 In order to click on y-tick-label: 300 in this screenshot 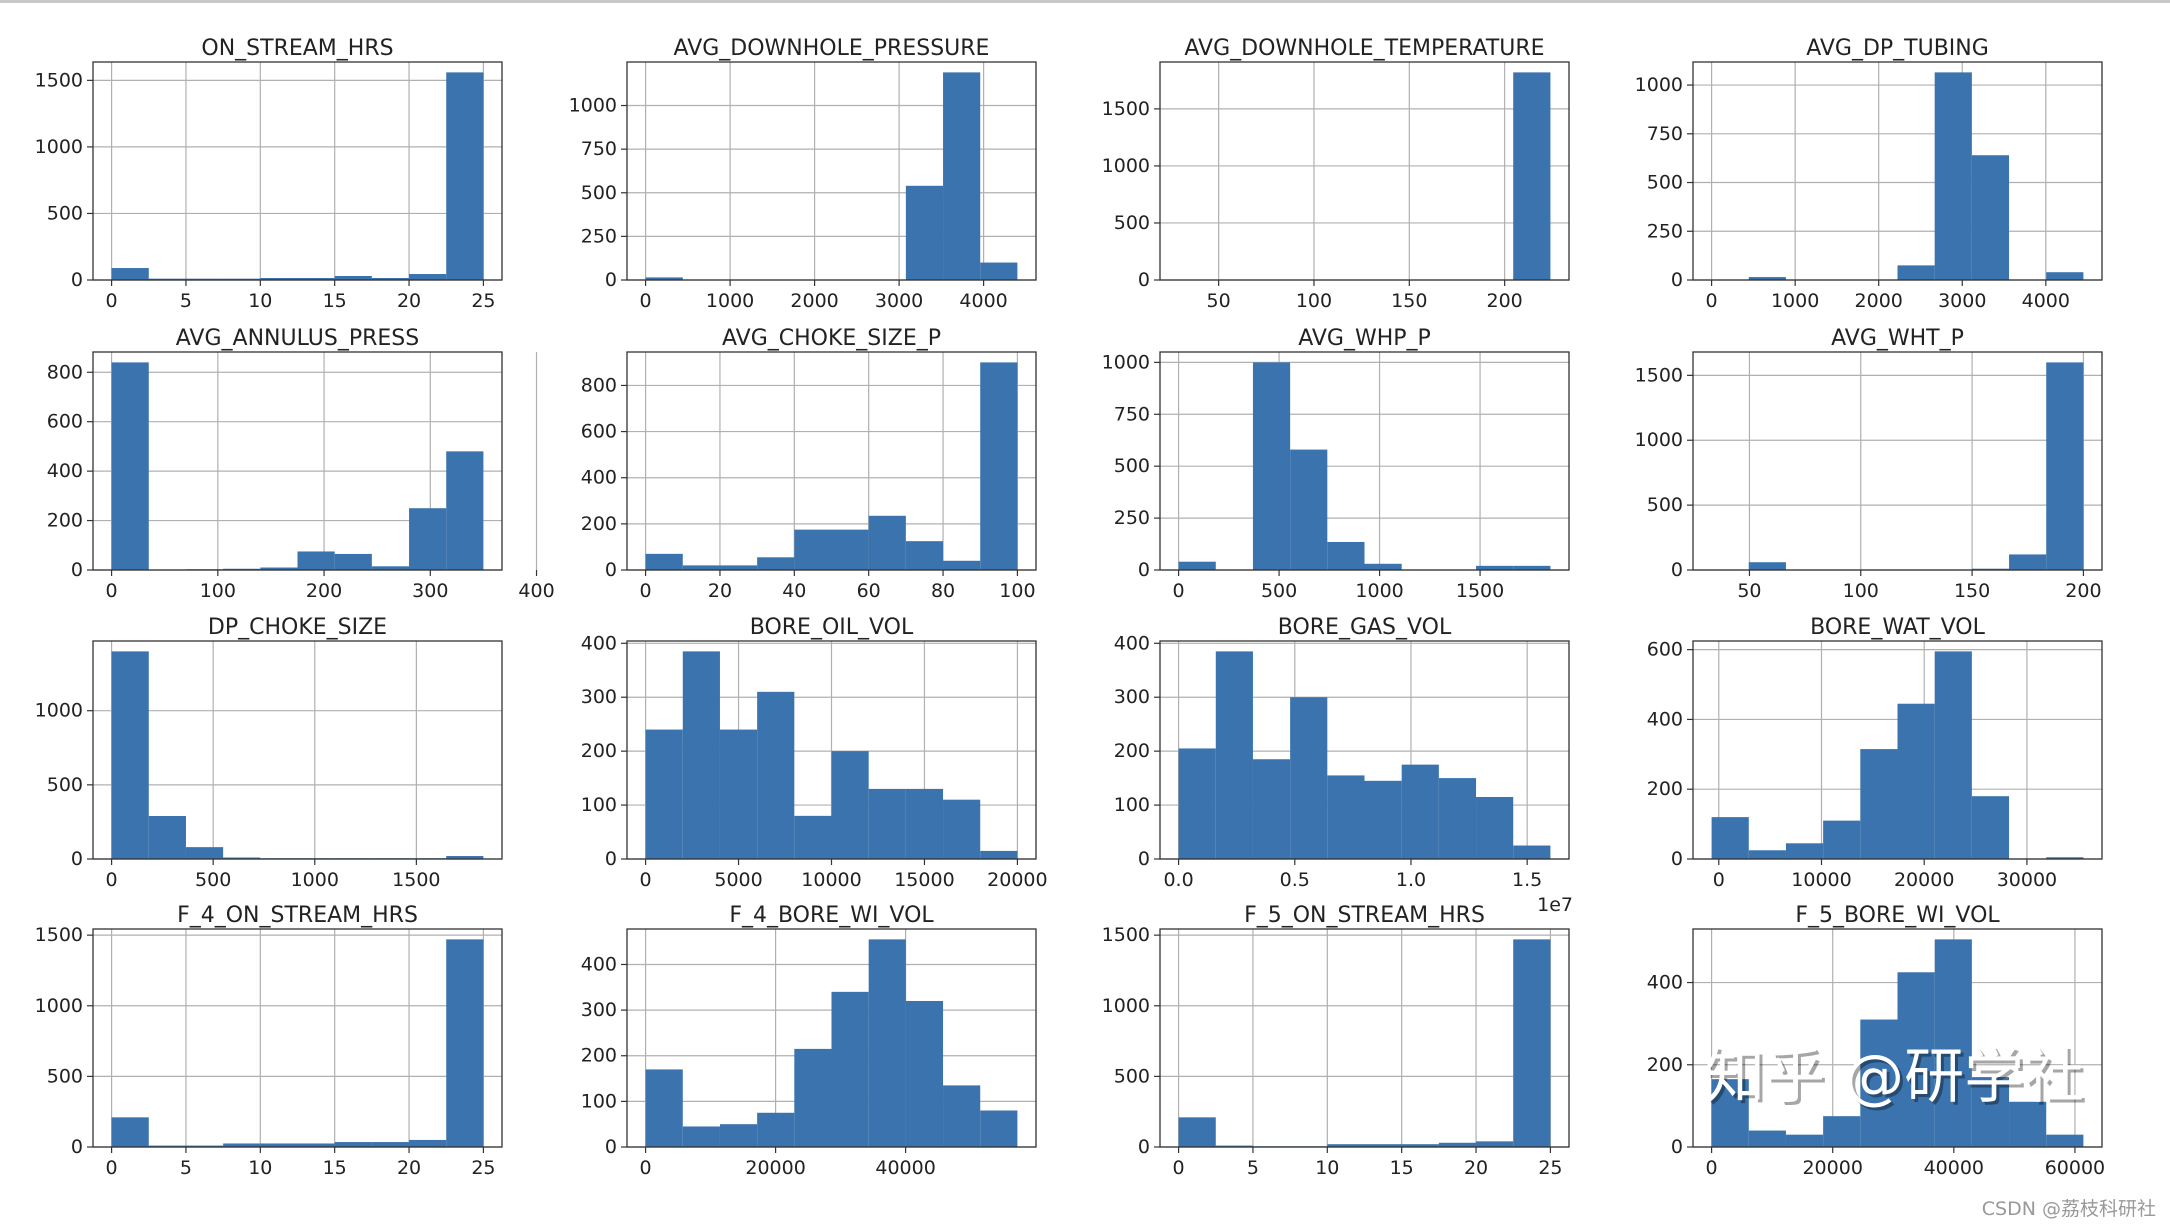, I will do `click(1132, 697)`.